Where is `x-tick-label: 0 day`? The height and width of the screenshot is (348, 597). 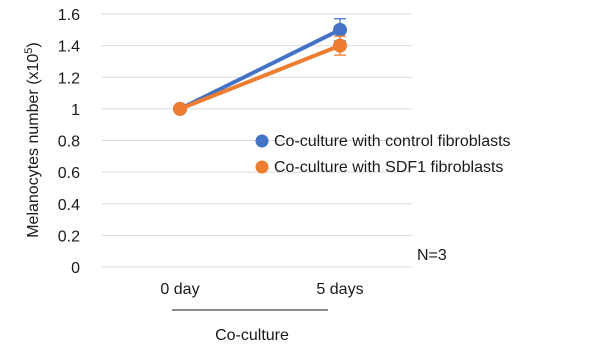 x-tick-label: 0 day is located at coordinates (179, 289).